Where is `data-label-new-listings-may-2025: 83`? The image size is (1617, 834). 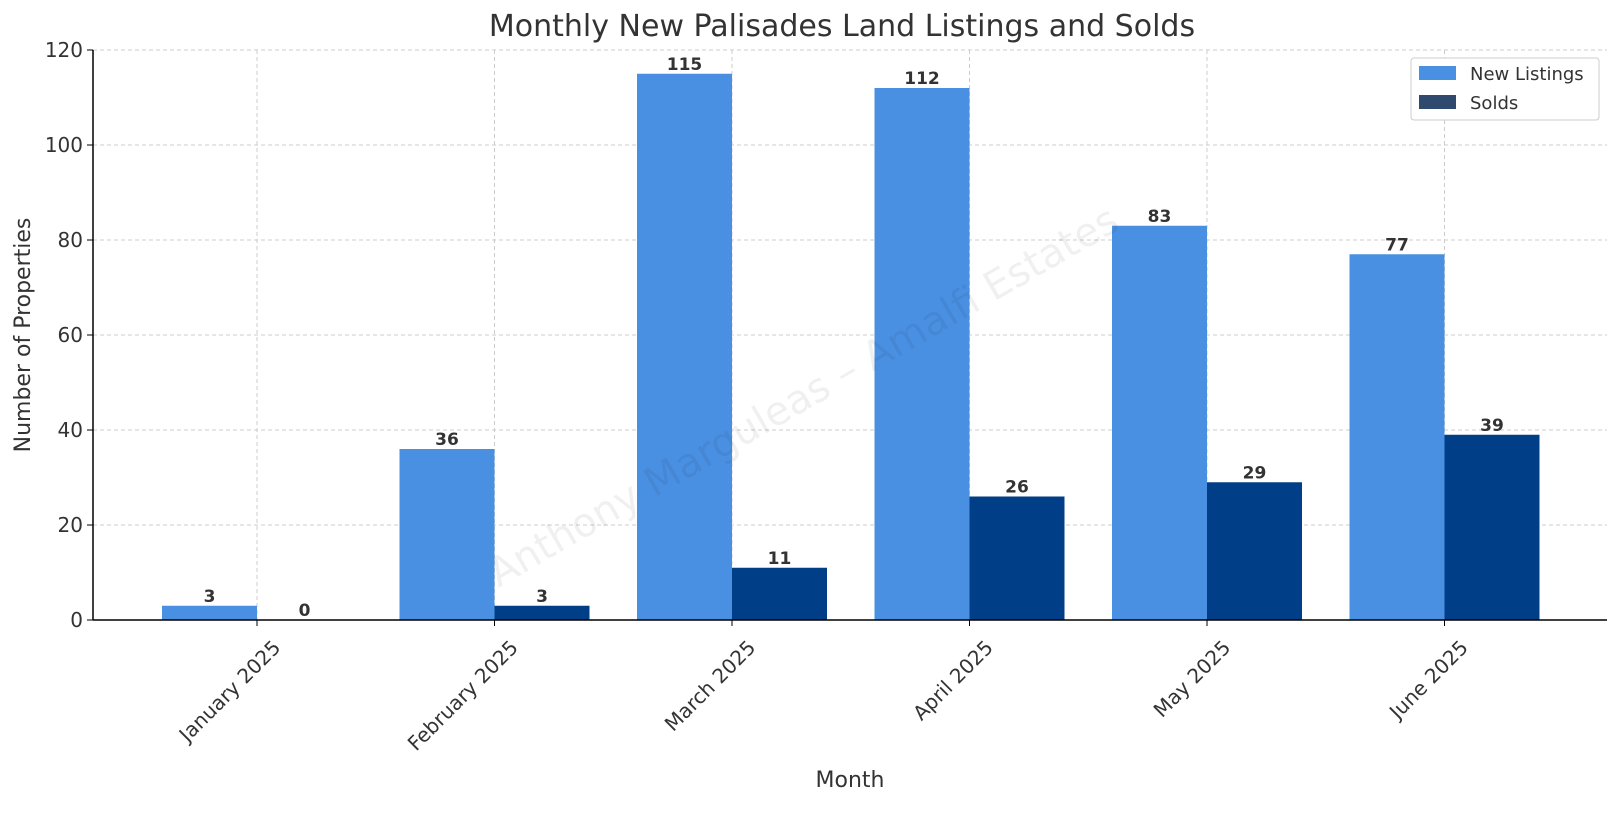 data-label-new-listings-may-2025: 83 is located at coordinates (1160, 217).